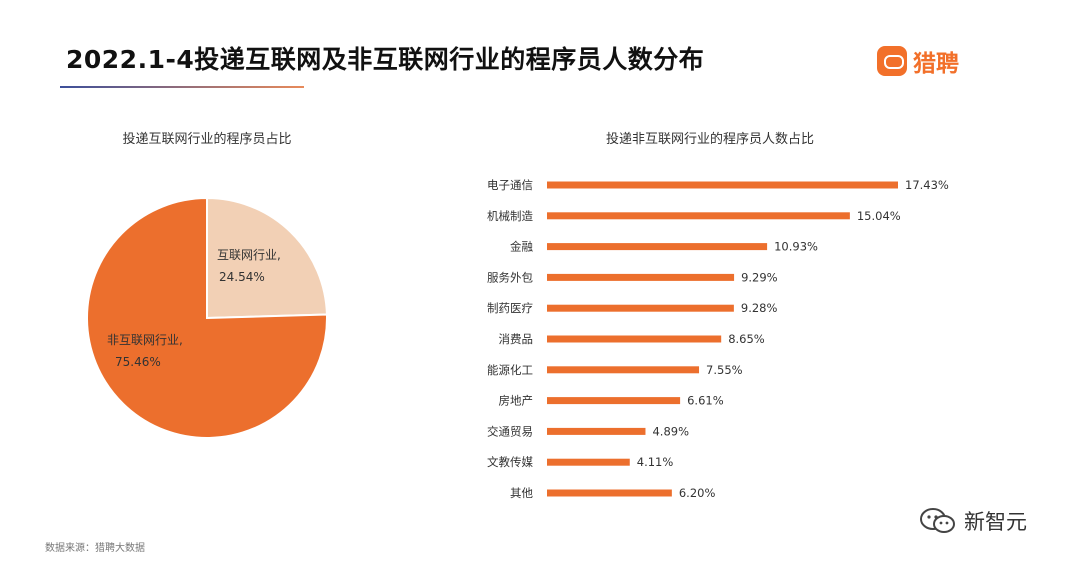  Describe the element at coordinates (521, 247) in the screenshot. I see `bar-category-label: 金融` at that location.